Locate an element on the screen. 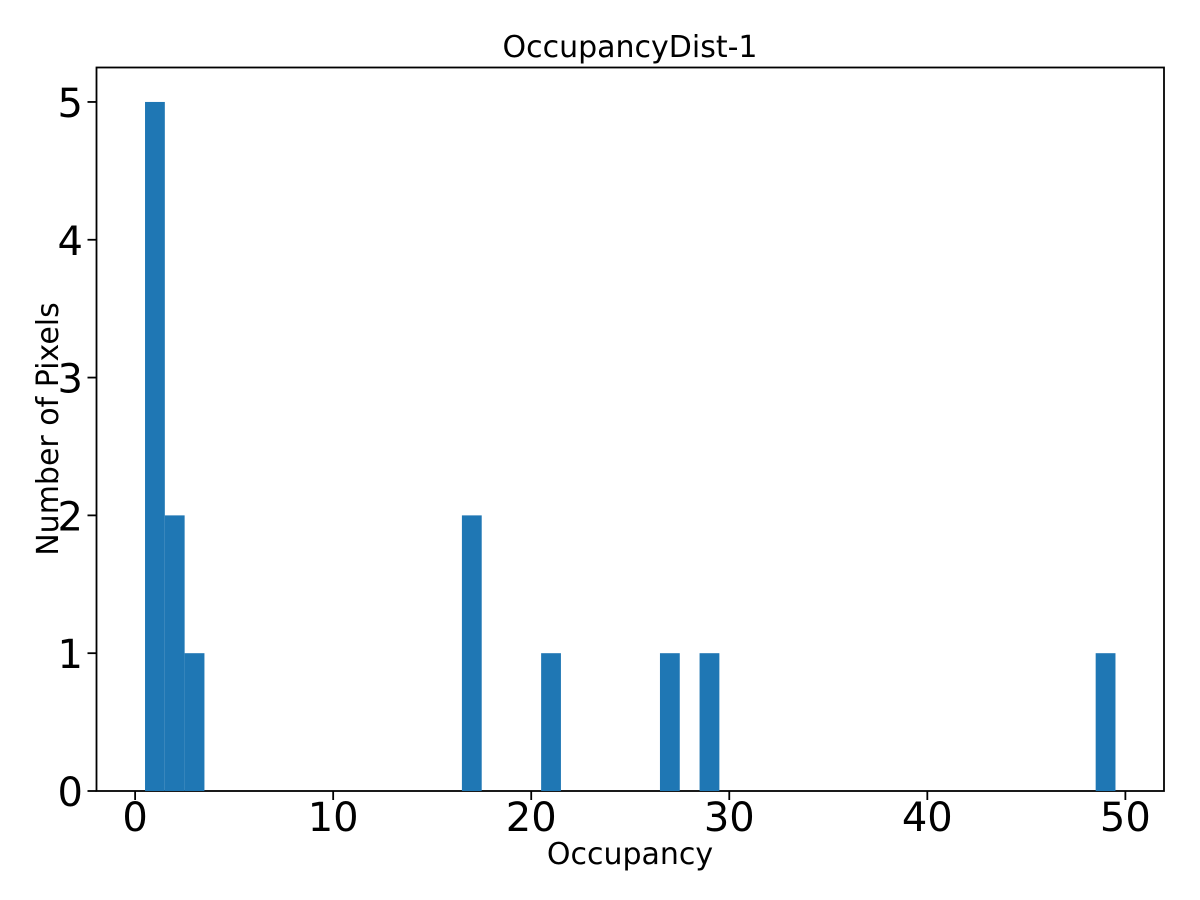  x-axis-label: Occupancy is located at coordinates (630, 854).